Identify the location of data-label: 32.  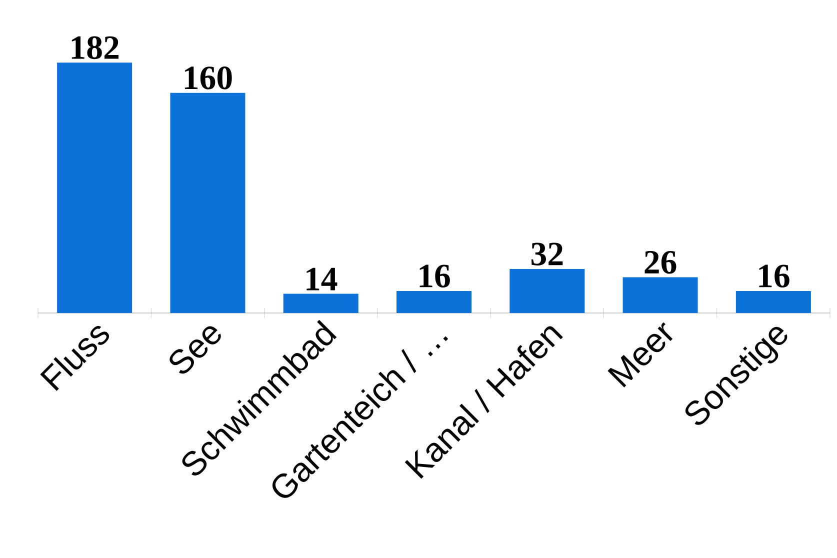
(547, 254).